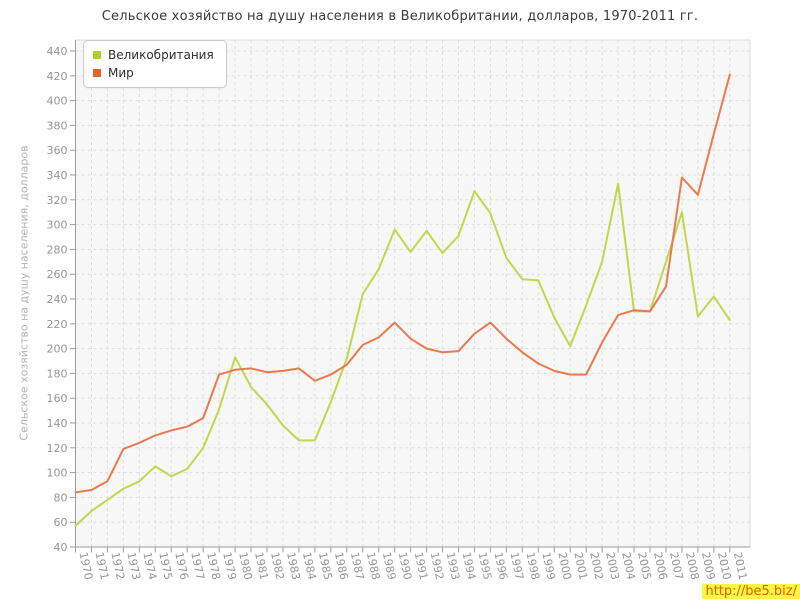 The height and width of the screenshot is (600, 800). What do you see at coordinates (97, 73) in the screenshot?
I see `world-series-swatch` at bounding box center [97, 73].